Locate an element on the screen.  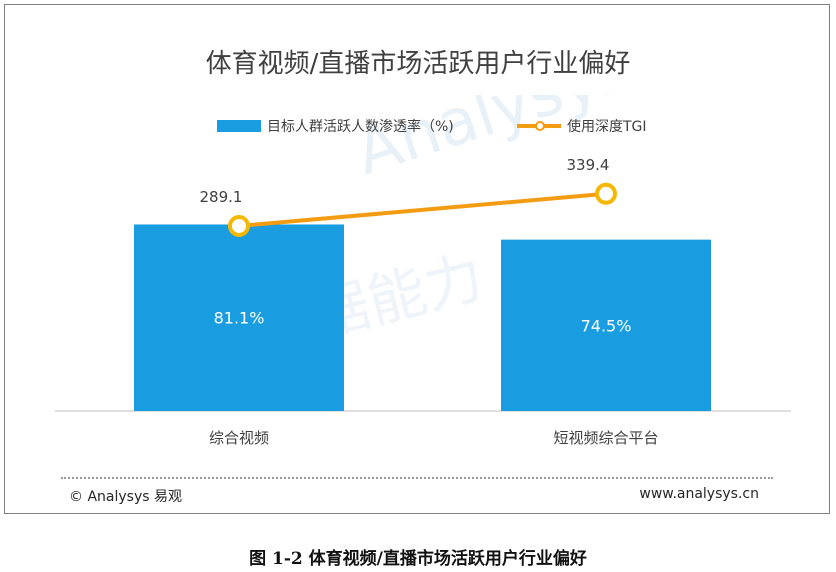
legend-line-marker is located at coordinates (540, 126).